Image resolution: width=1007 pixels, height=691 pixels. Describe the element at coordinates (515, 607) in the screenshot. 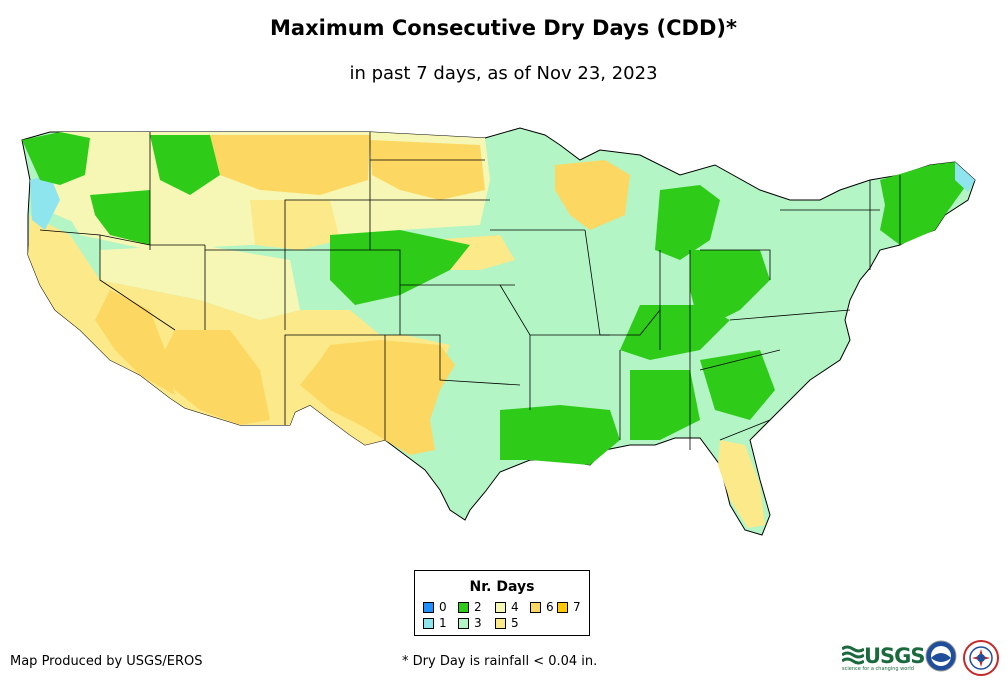

I see `legend-label: 4` at that location.